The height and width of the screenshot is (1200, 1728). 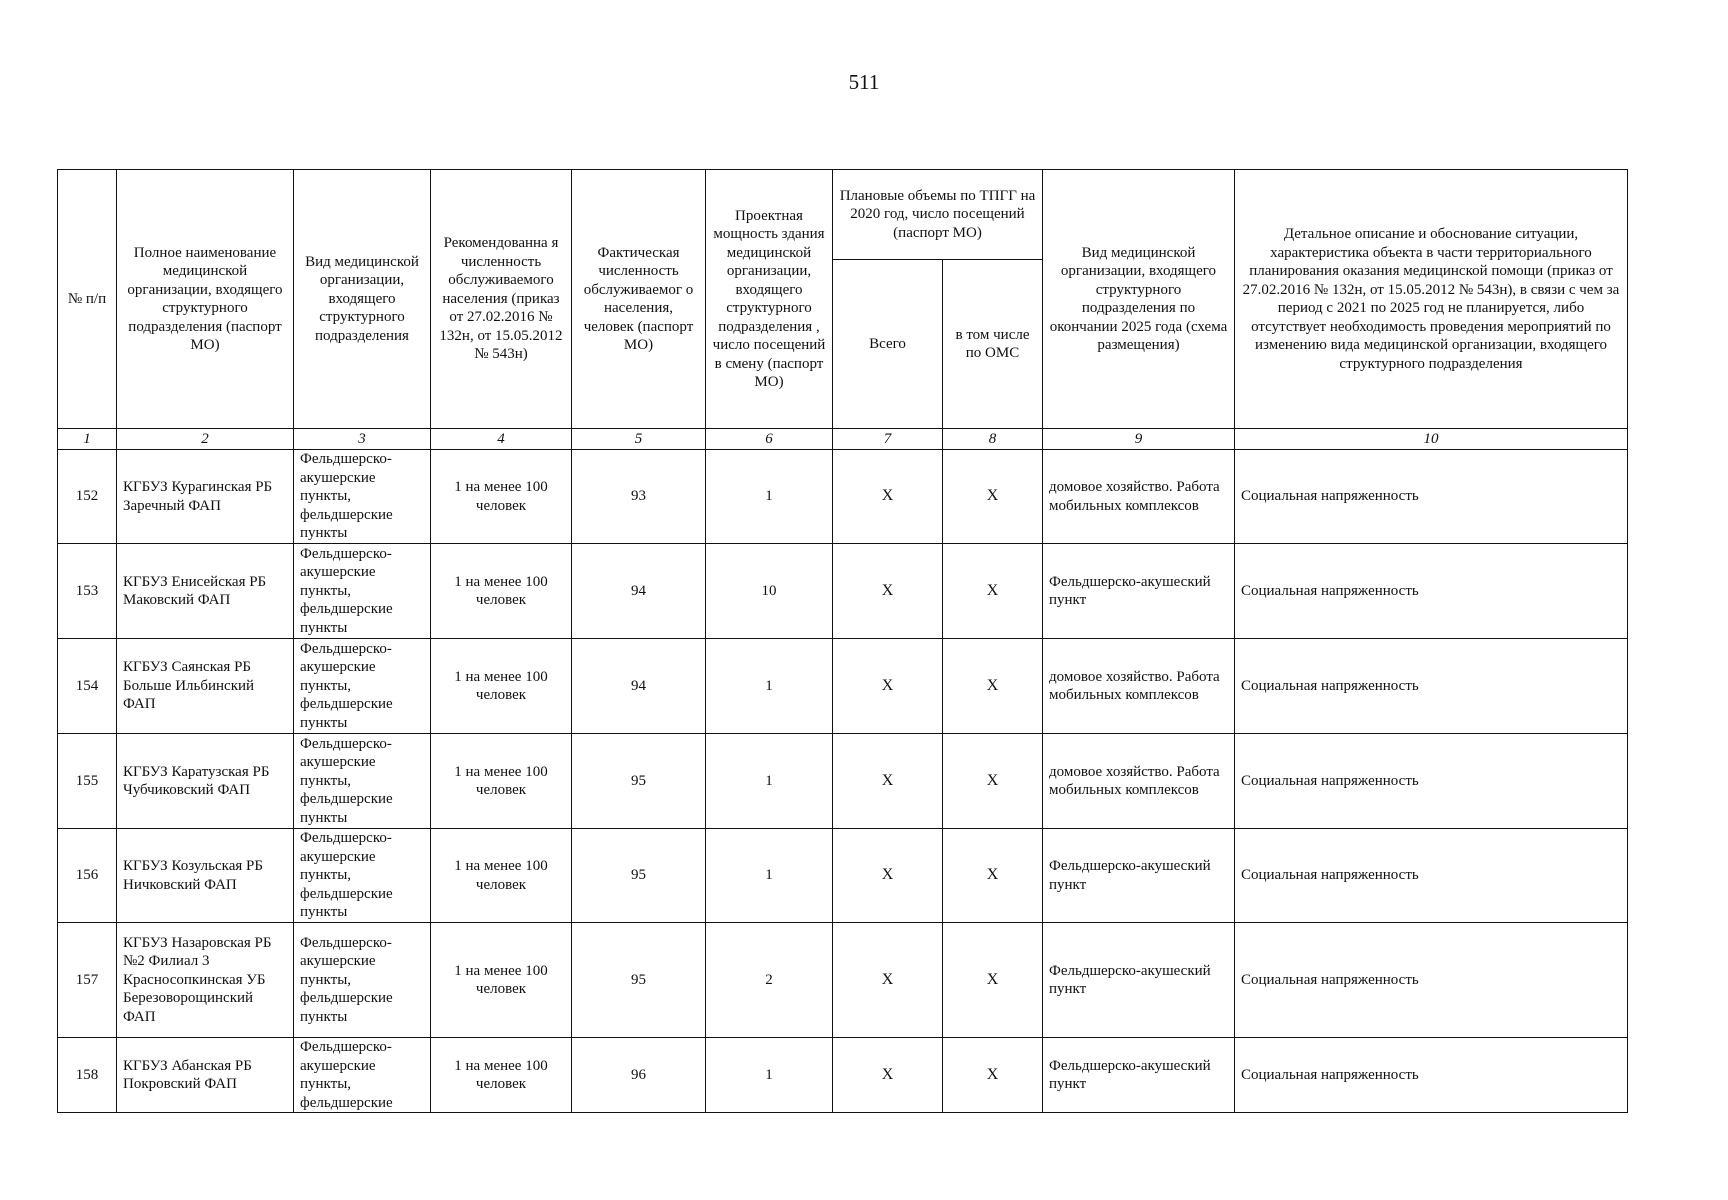 I want to click on cell-text: КГБУЗ Саянская РБ Больше Ильбинский ФАП, so click(x=189, y=686).